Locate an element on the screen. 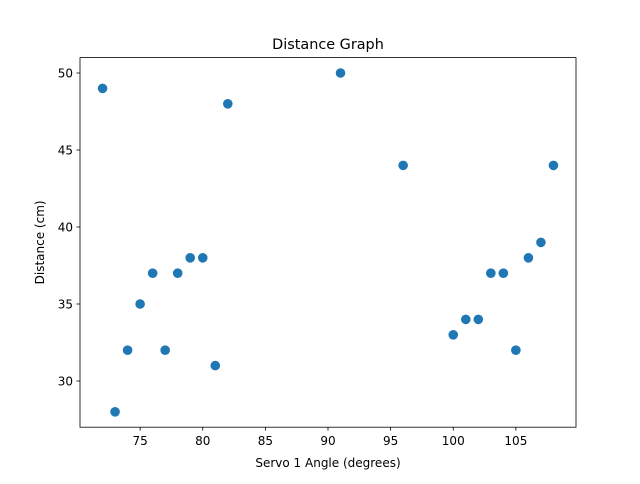  x-tick-label: 105 is located at coordinates (515, 441).